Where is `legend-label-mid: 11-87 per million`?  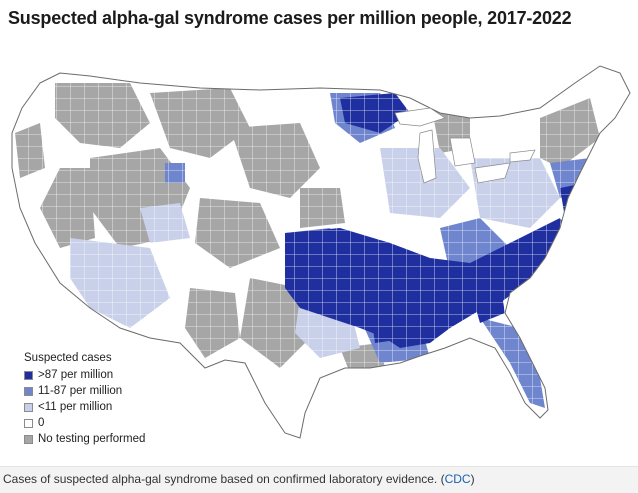 legend-label-mid: 11-87 per million is located at coordinates (80, 391).